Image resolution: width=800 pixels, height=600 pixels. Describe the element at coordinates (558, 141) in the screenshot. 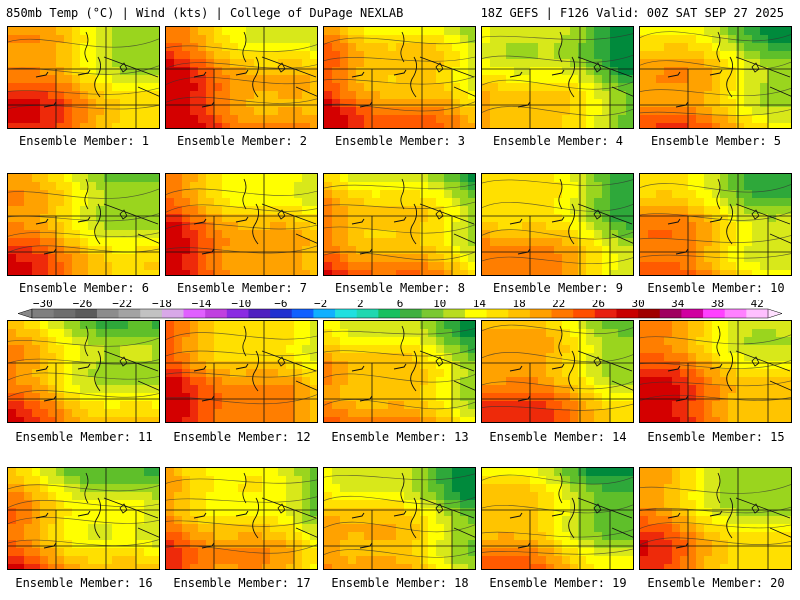

I see `member-label-4: Ensemble Member: 4` at that location.